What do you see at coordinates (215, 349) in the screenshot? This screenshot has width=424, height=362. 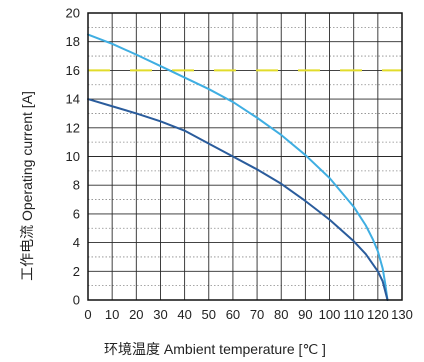 I see `x-axis-label: 环境温度 Ambient temperature [℃ ]` at bounding box center [215, 349].